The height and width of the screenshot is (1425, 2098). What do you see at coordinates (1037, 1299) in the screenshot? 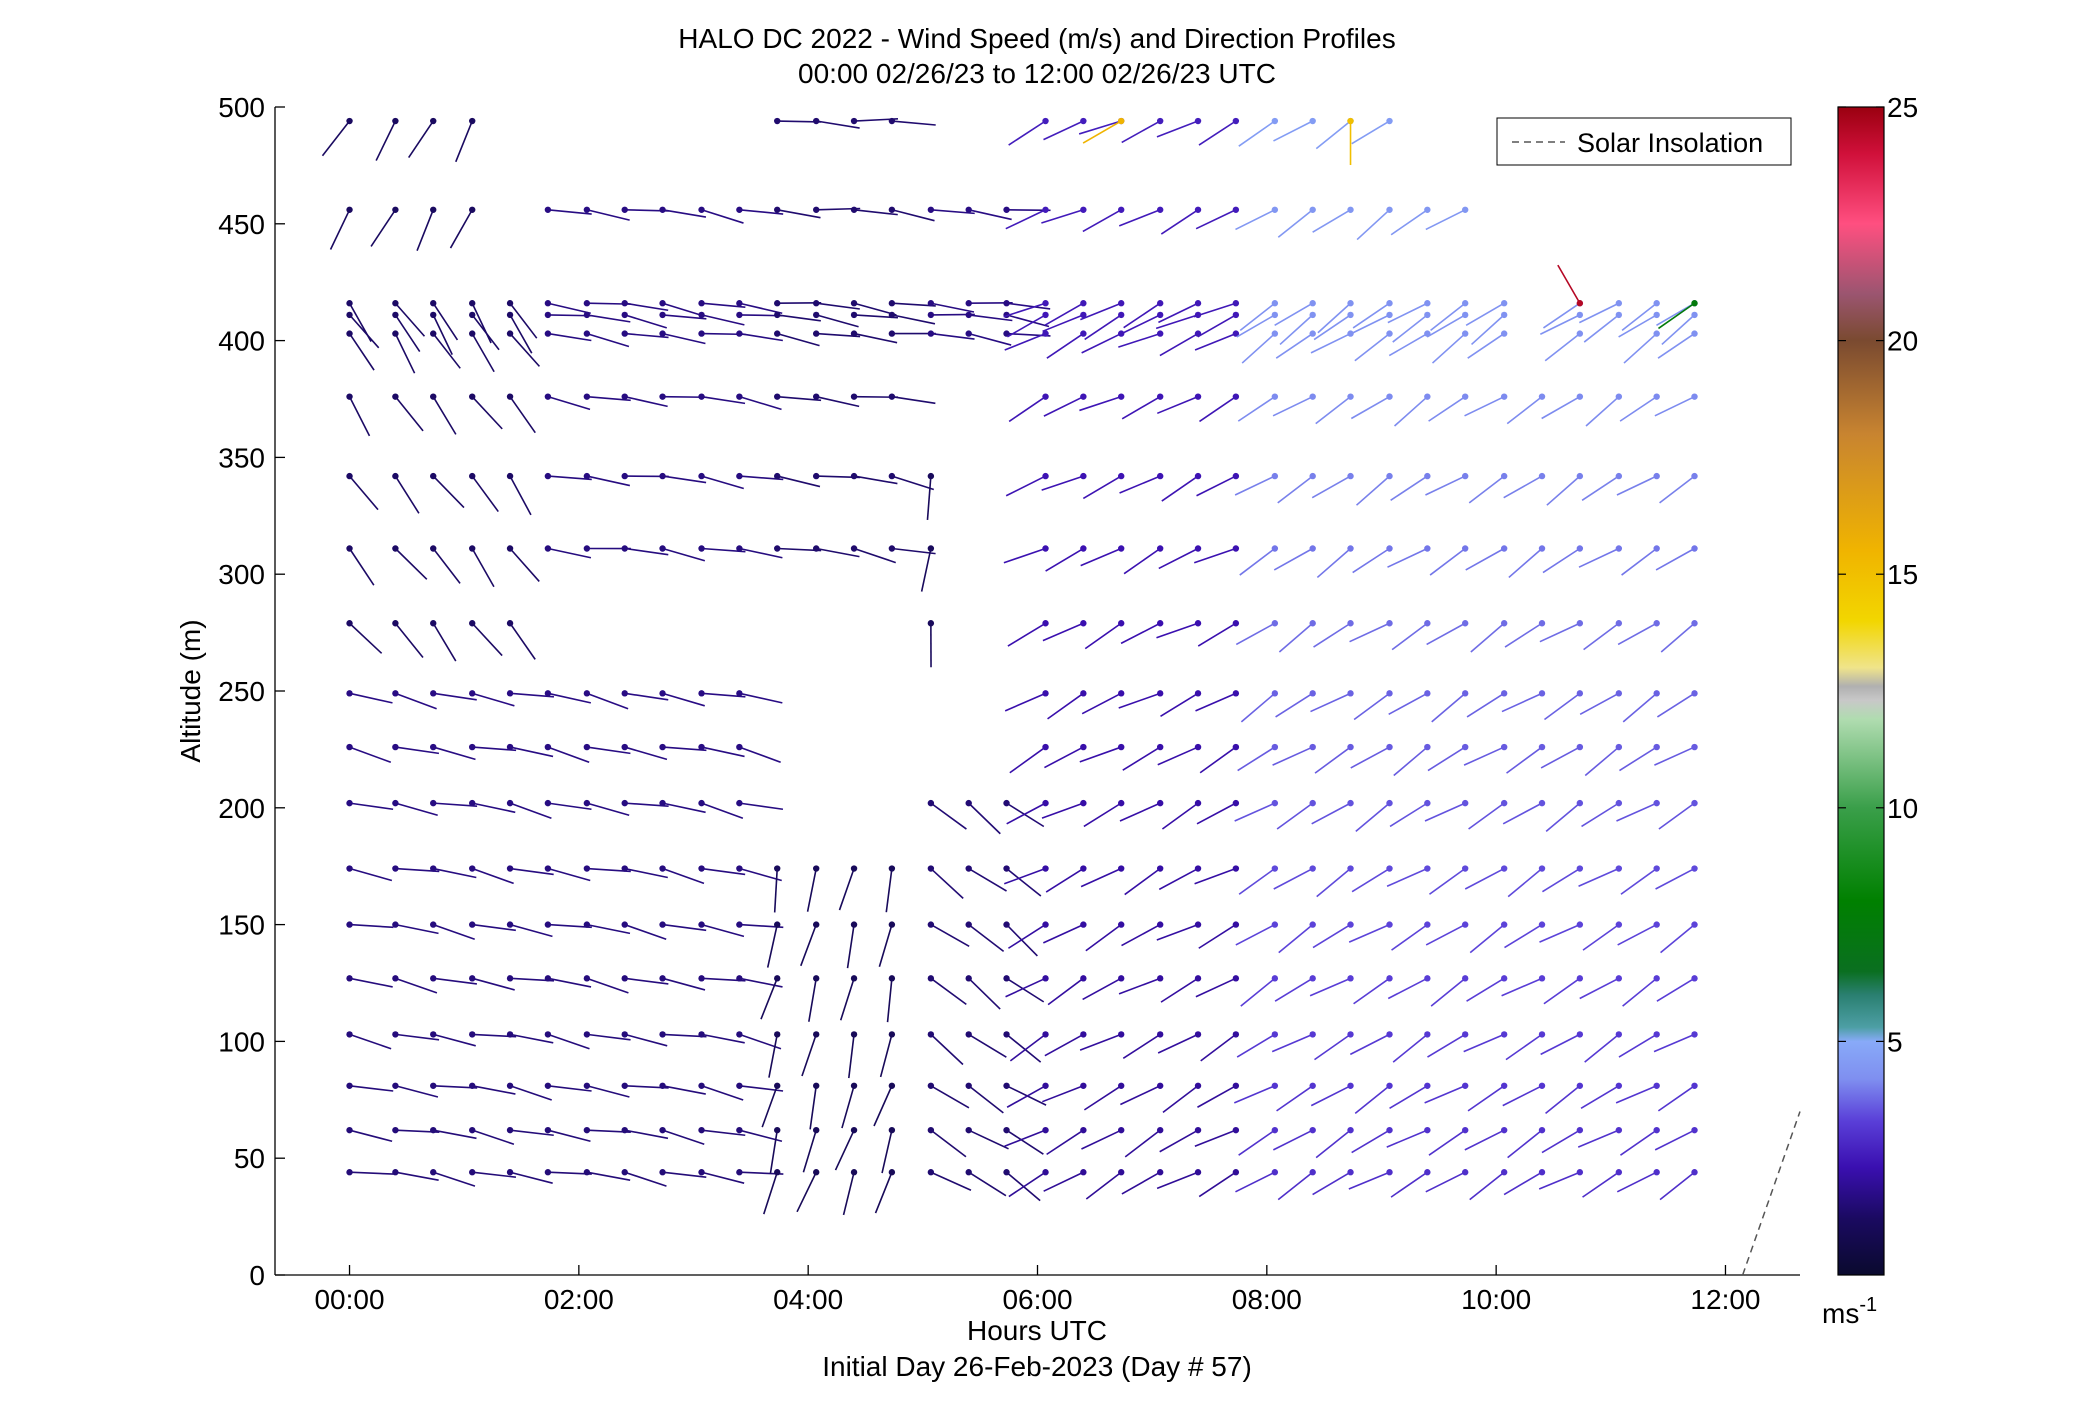
I see `x-tick-label: 06:00` at bounding box center [1037, 1299].